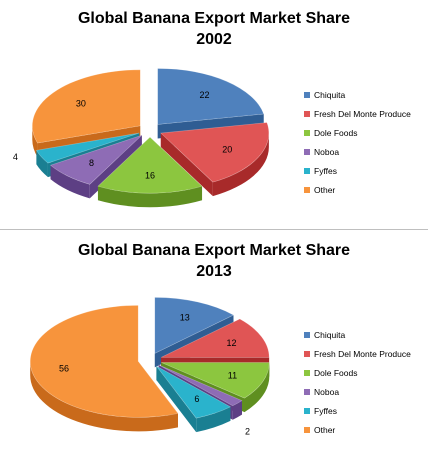 The height and width of the screenshot is (460, 428). Describe the element at coordinates (196, 399) in the screenshot. I see `data-label-fyffes: 6` at that location.